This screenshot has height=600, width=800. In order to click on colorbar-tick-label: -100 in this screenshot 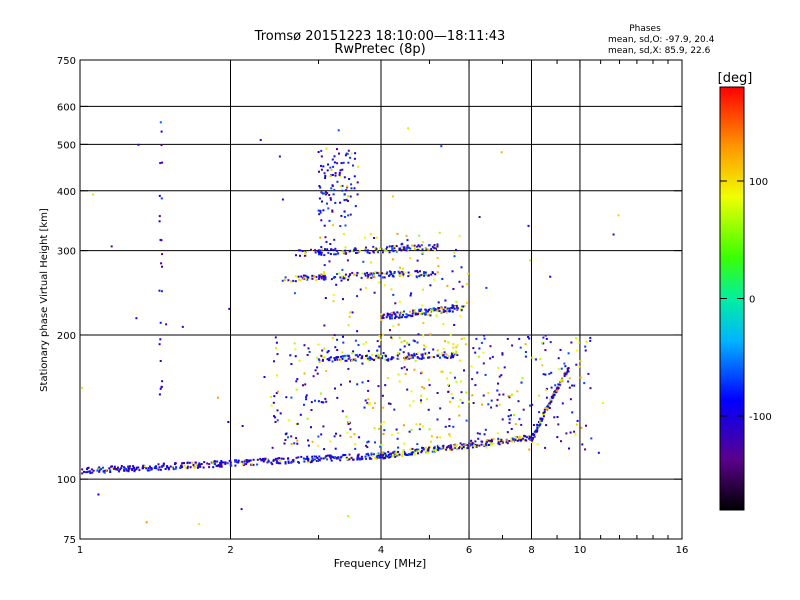, I will do `click(760, 417)`.